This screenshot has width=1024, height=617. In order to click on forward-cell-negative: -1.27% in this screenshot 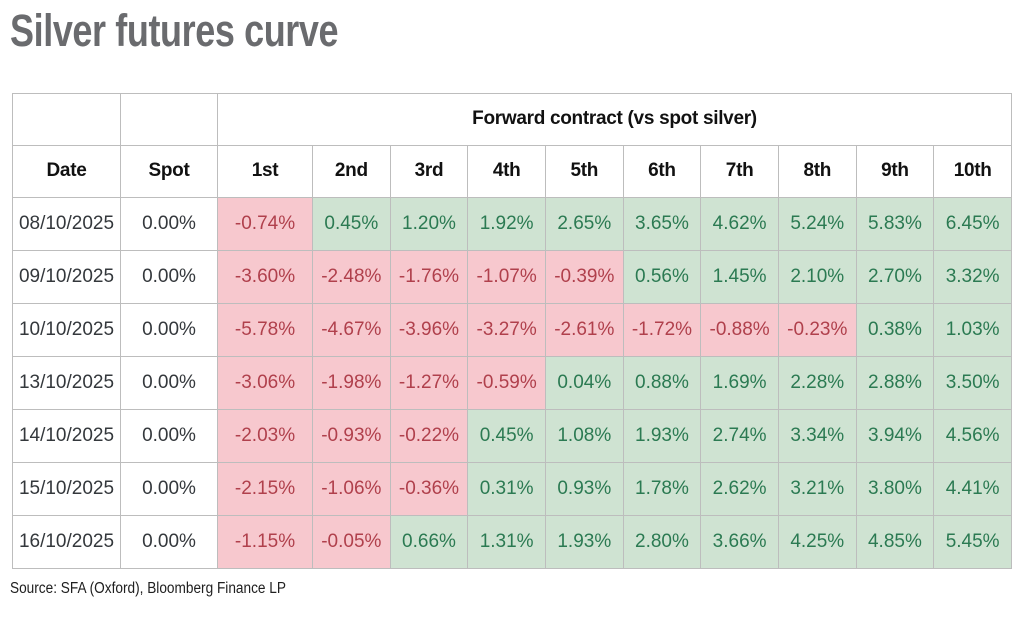, I will do `click(429, 382)`.